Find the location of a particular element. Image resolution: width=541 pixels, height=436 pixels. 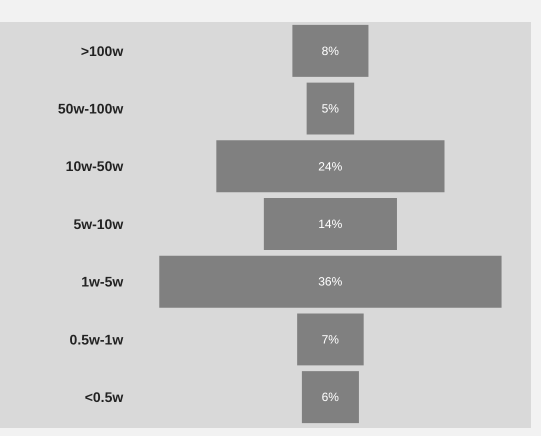

data-label: 6% is located at coordinates (331, 397).